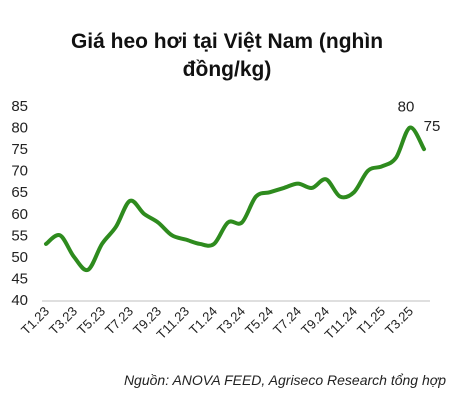 The image size is (454, 402). What do you see at coordinates (173, 323) in the screenshot?
I see `x-tick-label: T11.23` at bounding box center [173, 323].